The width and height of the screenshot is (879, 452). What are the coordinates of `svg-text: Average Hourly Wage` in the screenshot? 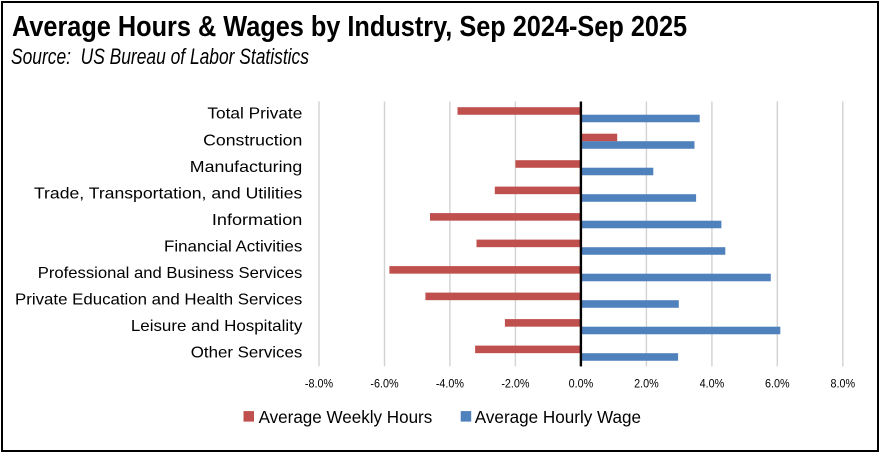 It's located at (558, 416).